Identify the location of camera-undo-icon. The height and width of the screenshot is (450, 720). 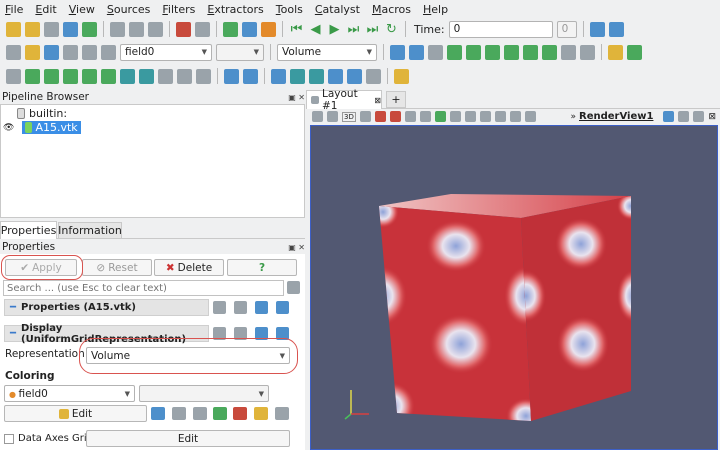
(365, 116).